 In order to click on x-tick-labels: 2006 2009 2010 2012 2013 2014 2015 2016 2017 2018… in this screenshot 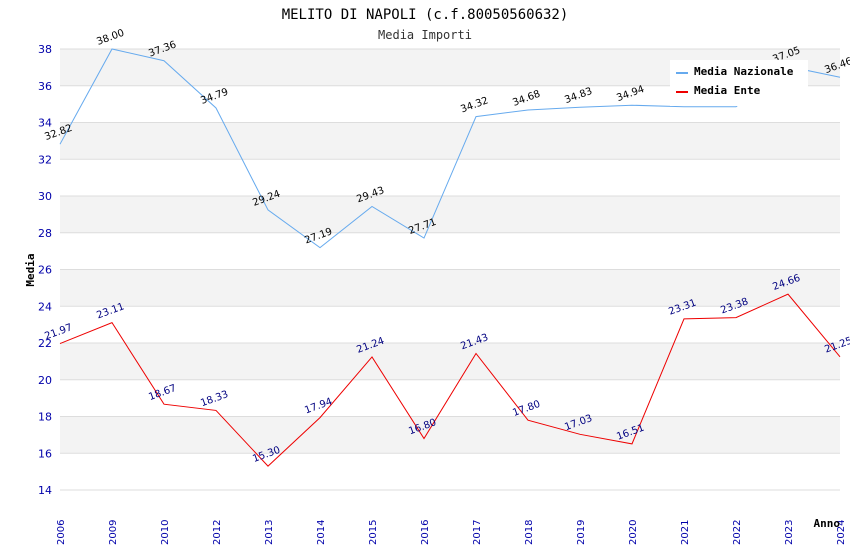, I will do `click(451, 532)`.